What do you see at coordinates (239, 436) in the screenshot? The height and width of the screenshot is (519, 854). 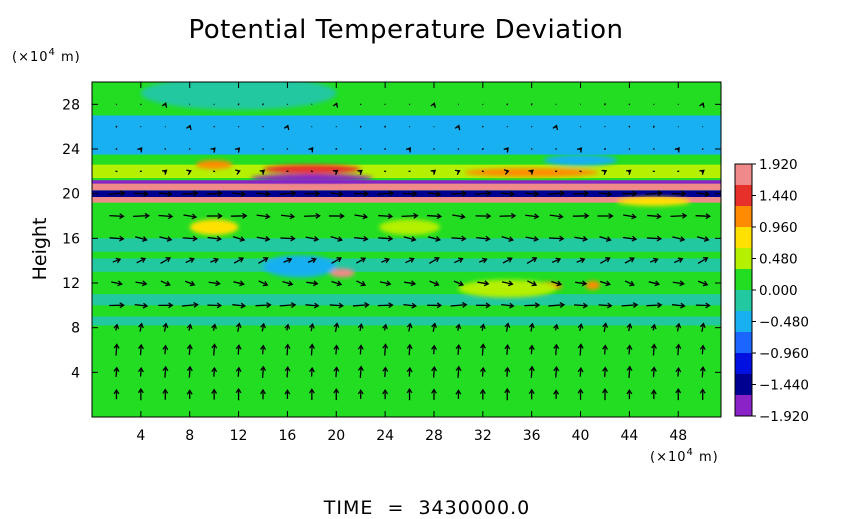 I see `x-tick-label: 12` at bounding box center [239, 436].